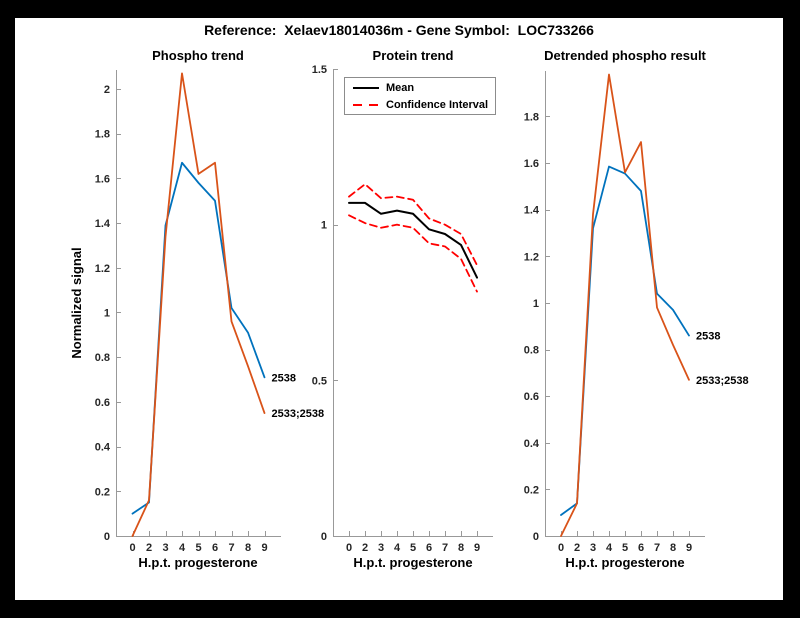 The height and width of the screenshot is (618, 800). Describe the element at coordinates (625, 55) in the screenshot. I see `subplot-detrended-title: Detrended phospho result` at that location.